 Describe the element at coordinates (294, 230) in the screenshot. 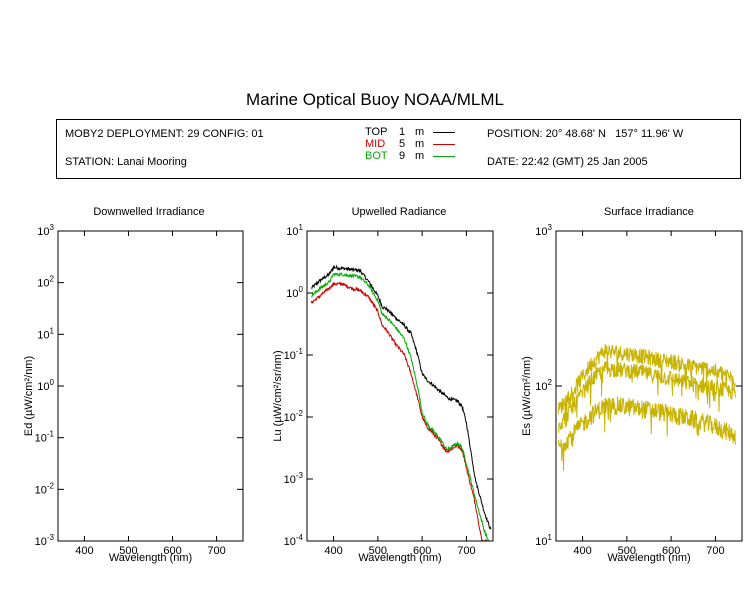

I see `y-tick-label-1-5: 10¹` at that location.